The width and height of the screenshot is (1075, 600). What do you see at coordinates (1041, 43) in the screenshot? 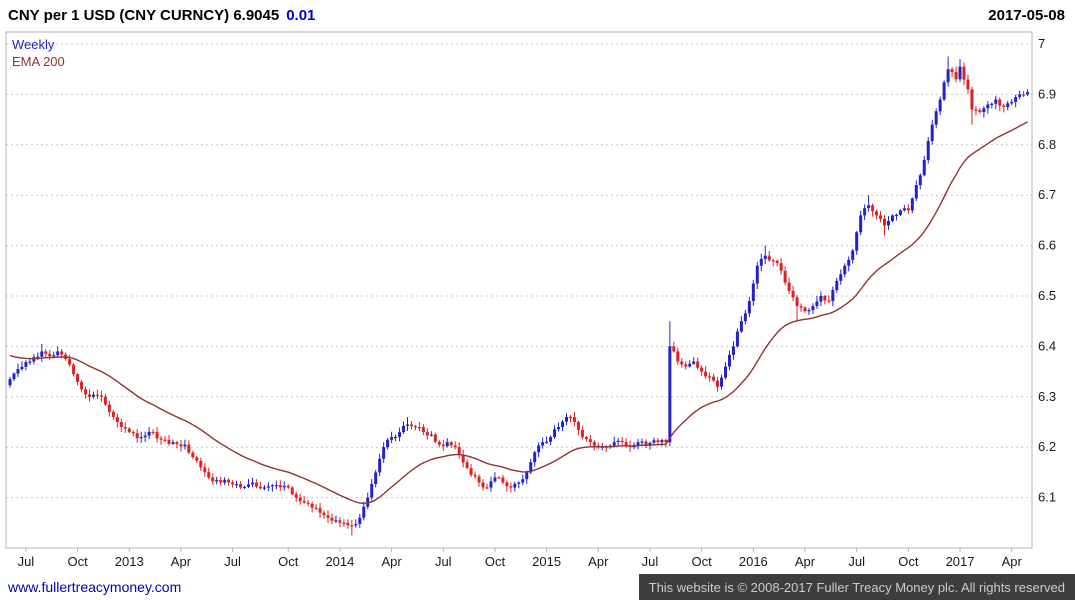
I see `svg-text: 7` at bounding box center [1041, 43].